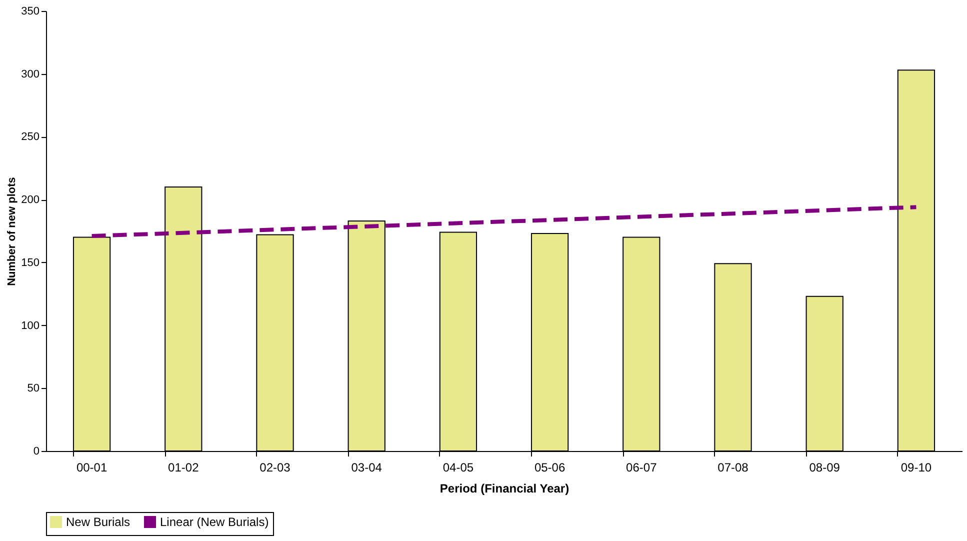 This screenshot has width=967, height=541. I want to click on x-axis-title: Period (Financial Year), so click(505, 489).